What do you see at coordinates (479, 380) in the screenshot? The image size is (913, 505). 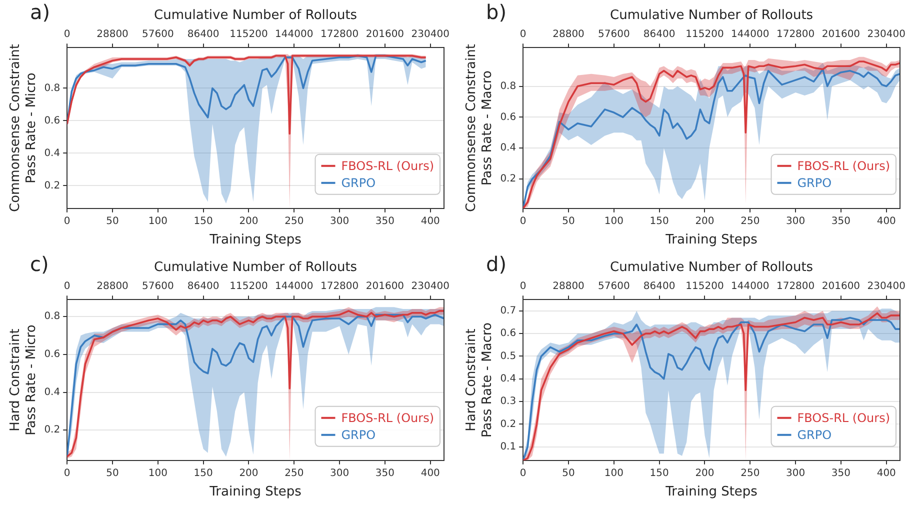 I see `y-axis-title: Hard Constraint Pass Rate - Macro` at bounding box center [479, 380].